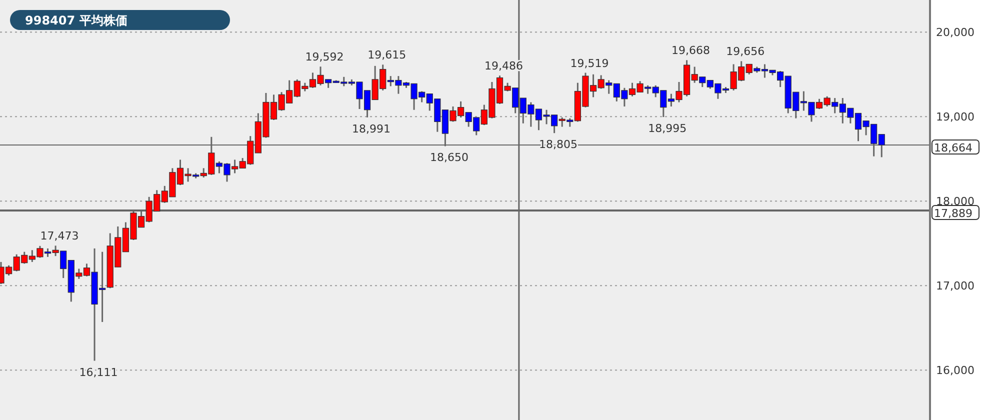  What do you see at coordinates (449, 157) in the screenshot?
I see `annotation: 18,650` at bounding box center [449, 157].